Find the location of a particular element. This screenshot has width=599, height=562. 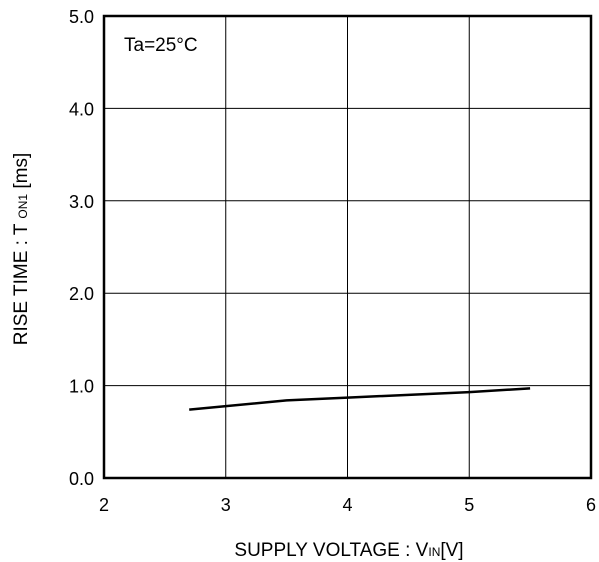

x-tick-label: 3 is located at coordinates (226, 505).